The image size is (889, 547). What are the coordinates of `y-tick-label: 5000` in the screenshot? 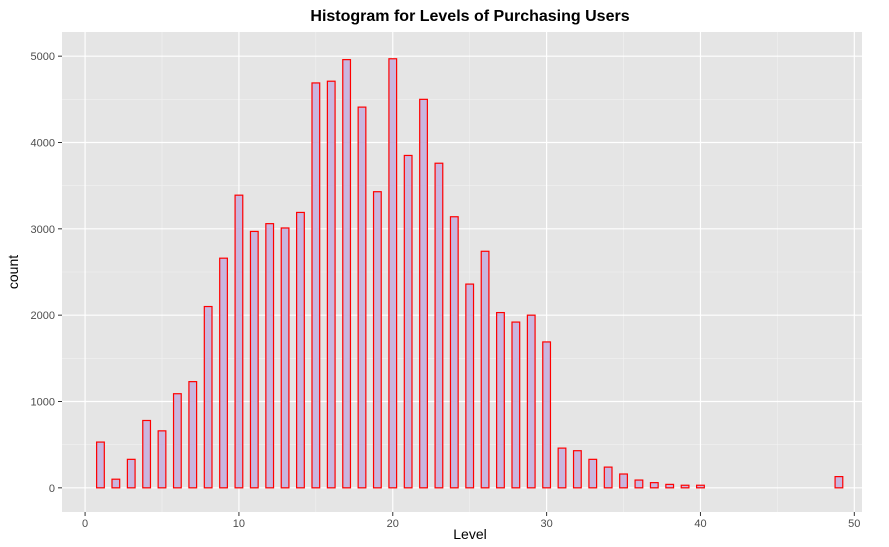 It's located at (43, 57).